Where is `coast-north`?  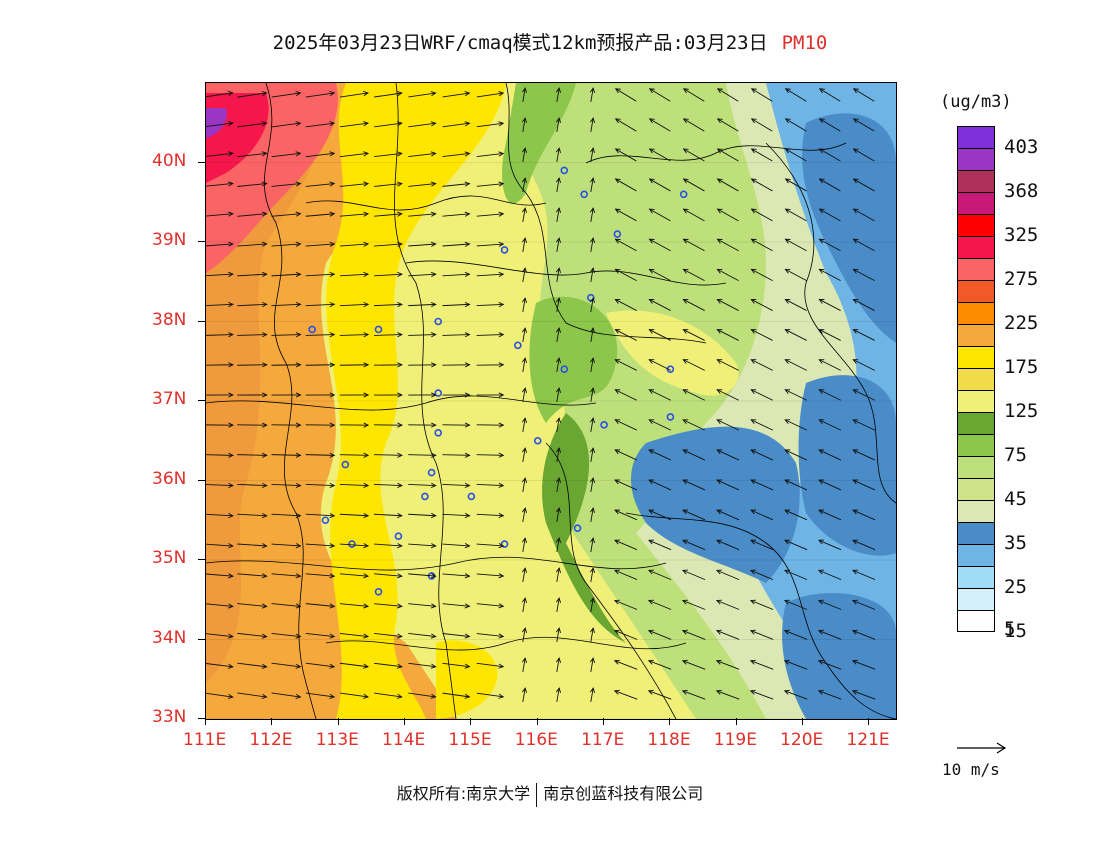 coast-north is located at coordinates (830, 323).